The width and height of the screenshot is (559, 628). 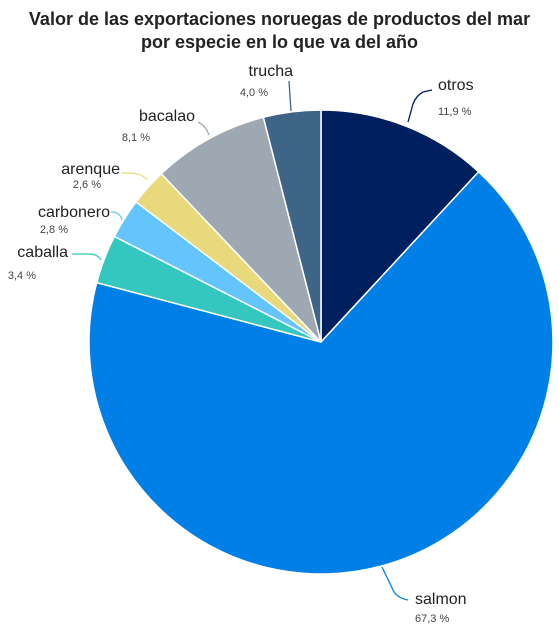 What do you see at coordinates (271, 71) in the screenshot?
I see `slice-label-trucha: trucha` at bounding box center [271, 71].